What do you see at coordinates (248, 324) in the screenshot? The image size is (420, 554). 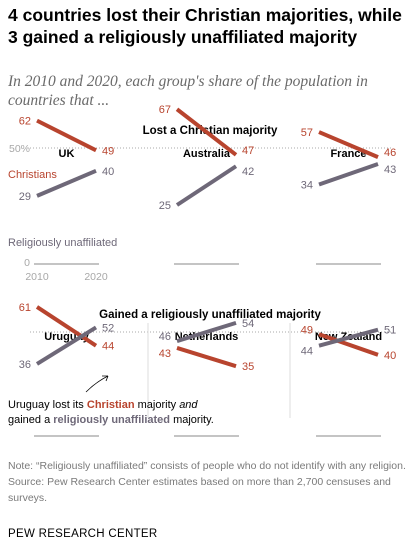 I see `data-label: 54` at bounding box center [248, 324].